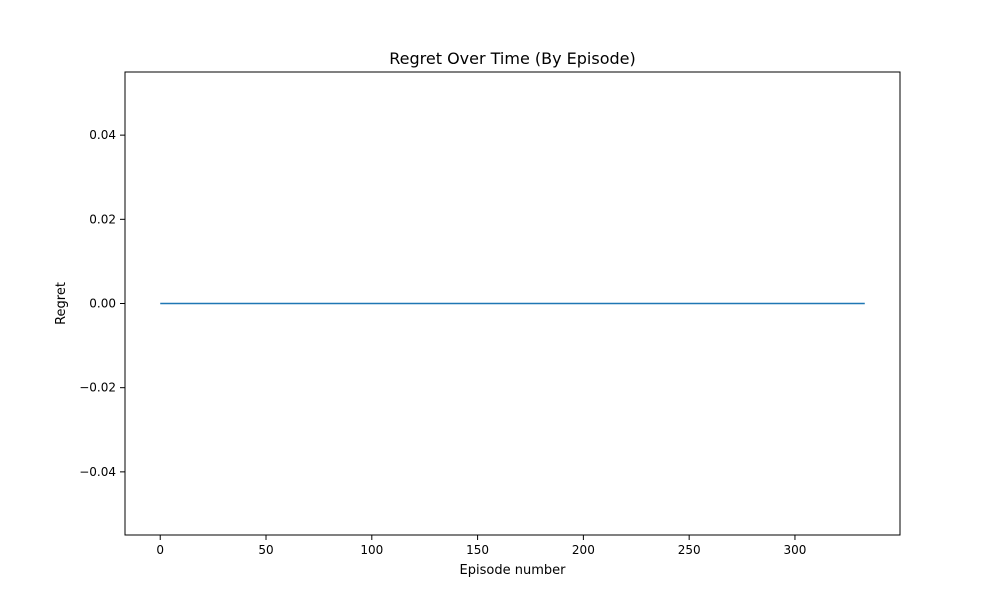  What do you see at coordinates (97, 388) in the screenshot?
I see `y-tick-label: −0.02` at bounding box center [97, 388].